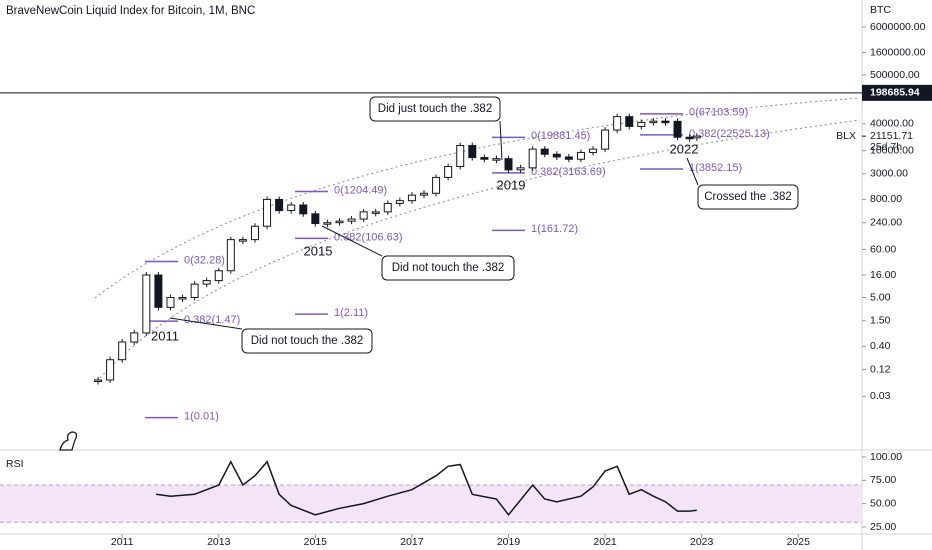 The image size is (932, 550). I want to click on y-tick-label: 1.50, so click(880, 321).